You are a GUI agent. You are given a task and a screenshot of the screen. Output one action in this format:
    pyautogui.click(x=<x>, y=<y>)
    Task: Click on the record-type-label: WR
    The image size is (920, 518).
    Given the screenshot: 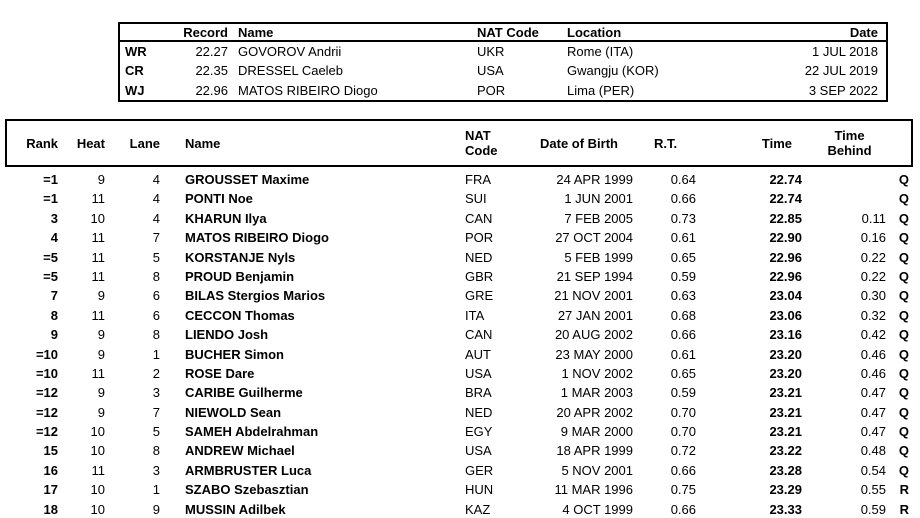 What is the action you would take?
    pyautogui.click(x=136, y=51)
    